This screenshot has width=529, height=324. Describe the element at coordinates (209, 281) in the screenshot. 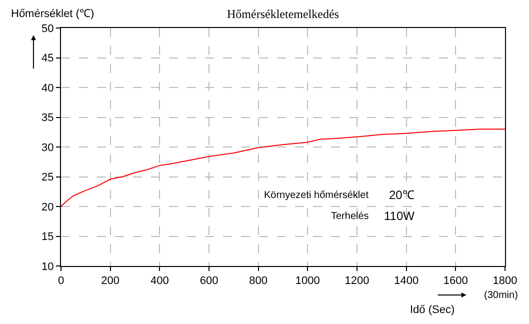

I see `x-tick-label: 600` at that location.